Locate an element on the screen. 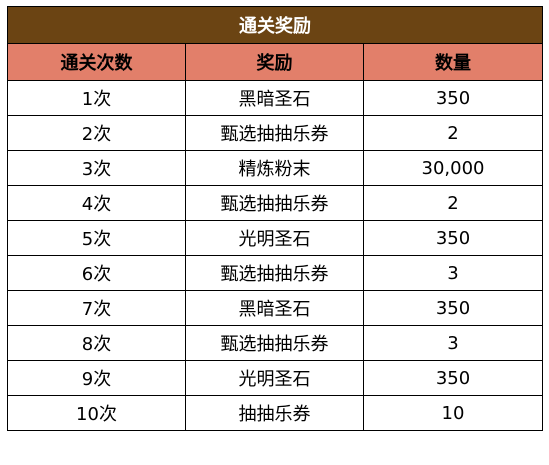  title-row: 通关奖励 is located at coordinates (275, 25).